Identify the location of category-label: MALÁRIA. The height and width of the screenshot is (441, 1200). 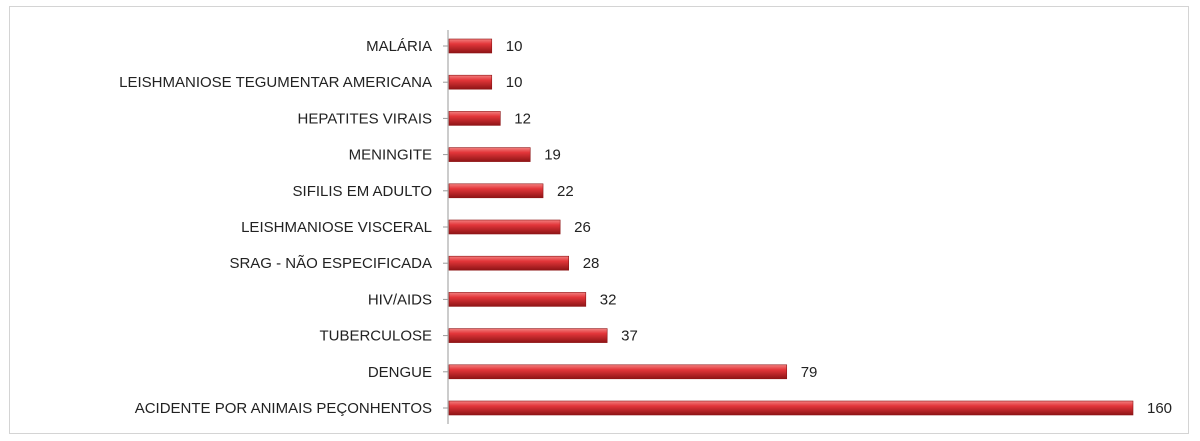
(399, 46).